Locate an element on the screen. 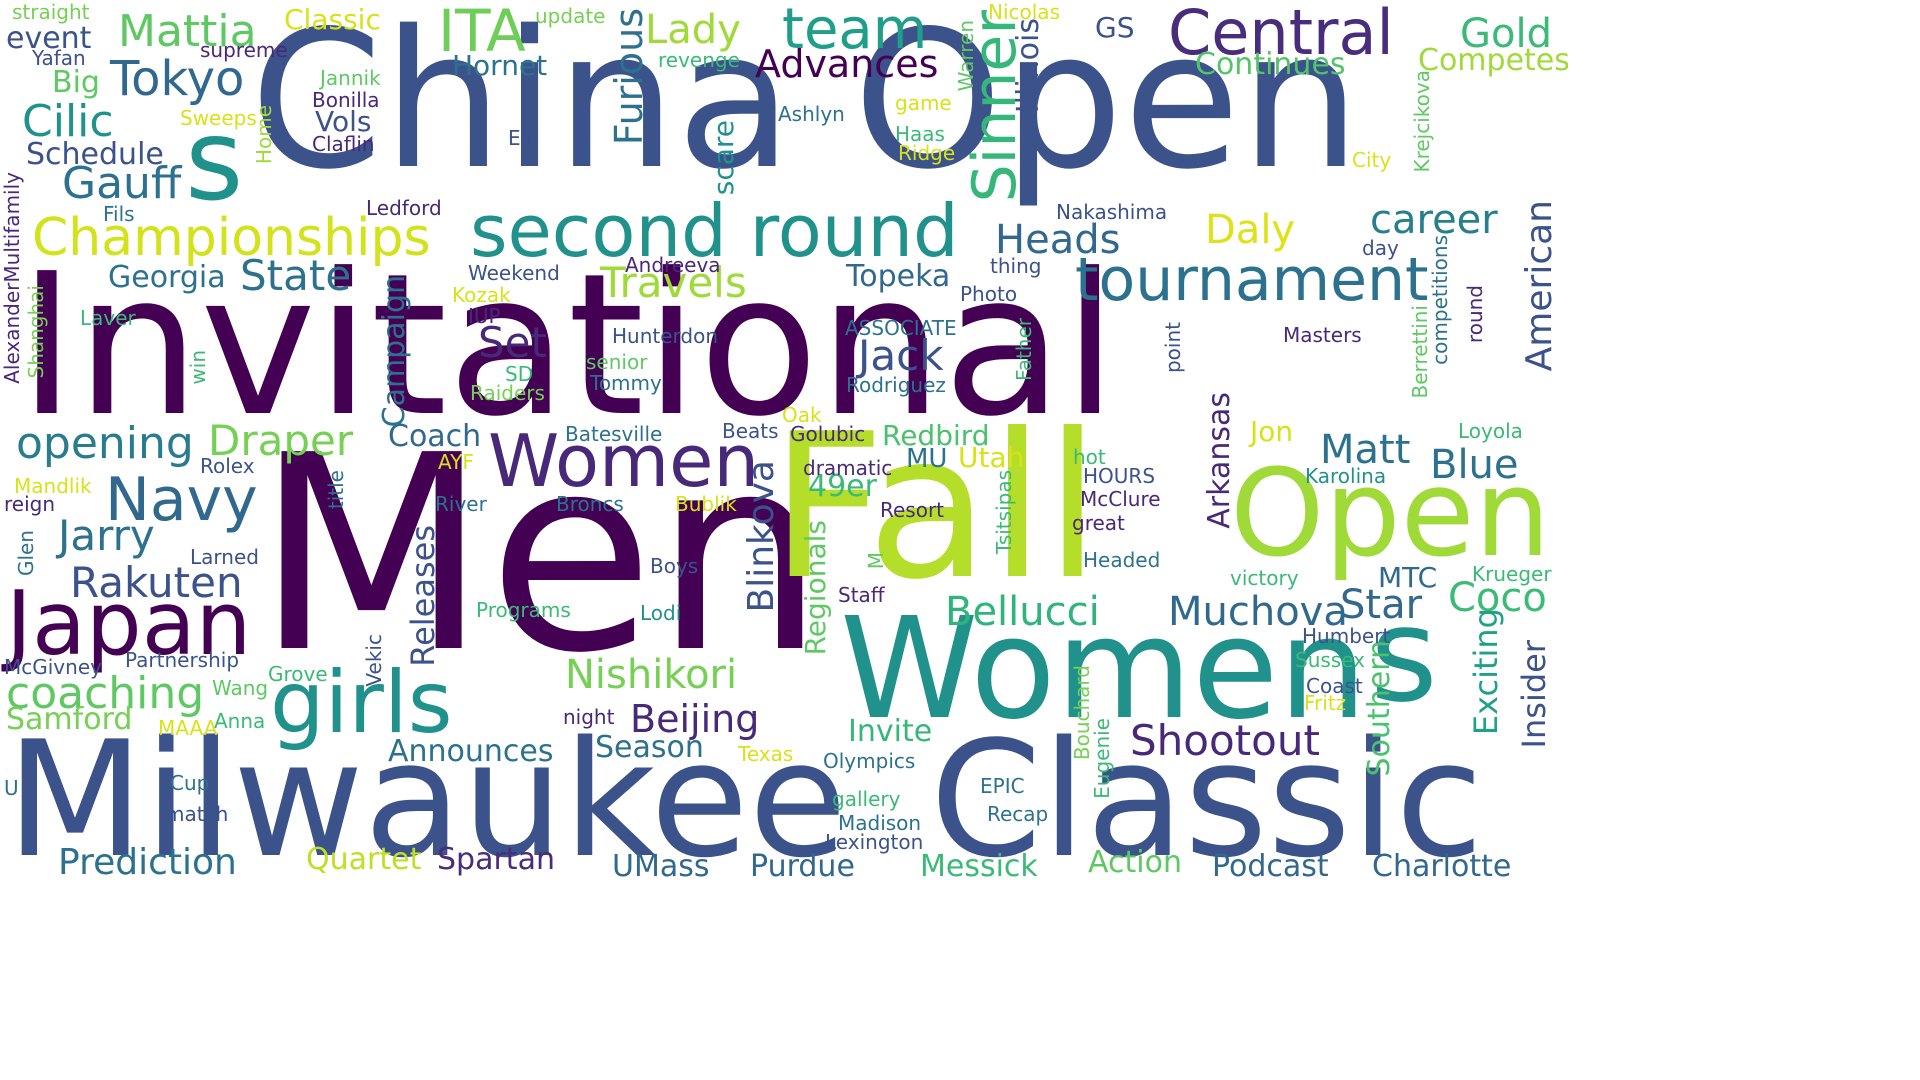 The image size is (1920, 1080). word-staff: Staff is located at coordinates (861, 595).